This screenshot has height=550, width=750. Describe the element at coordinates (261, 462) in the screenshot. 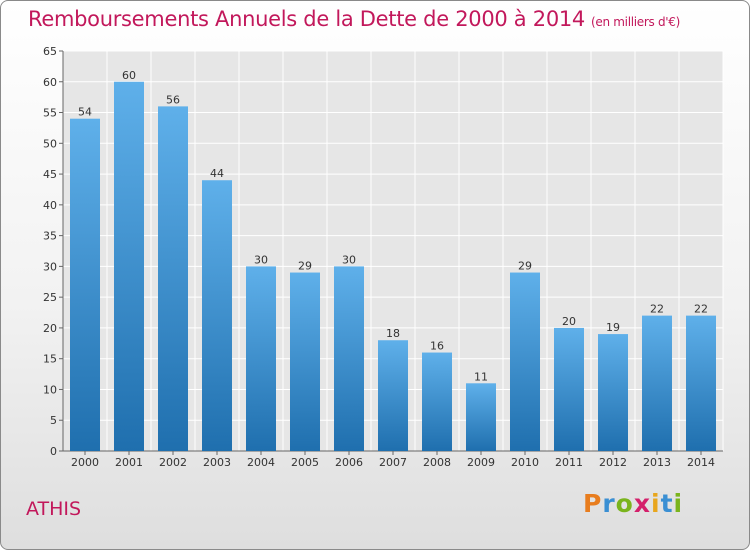

I see `x-tick-label: 2004` at that location.